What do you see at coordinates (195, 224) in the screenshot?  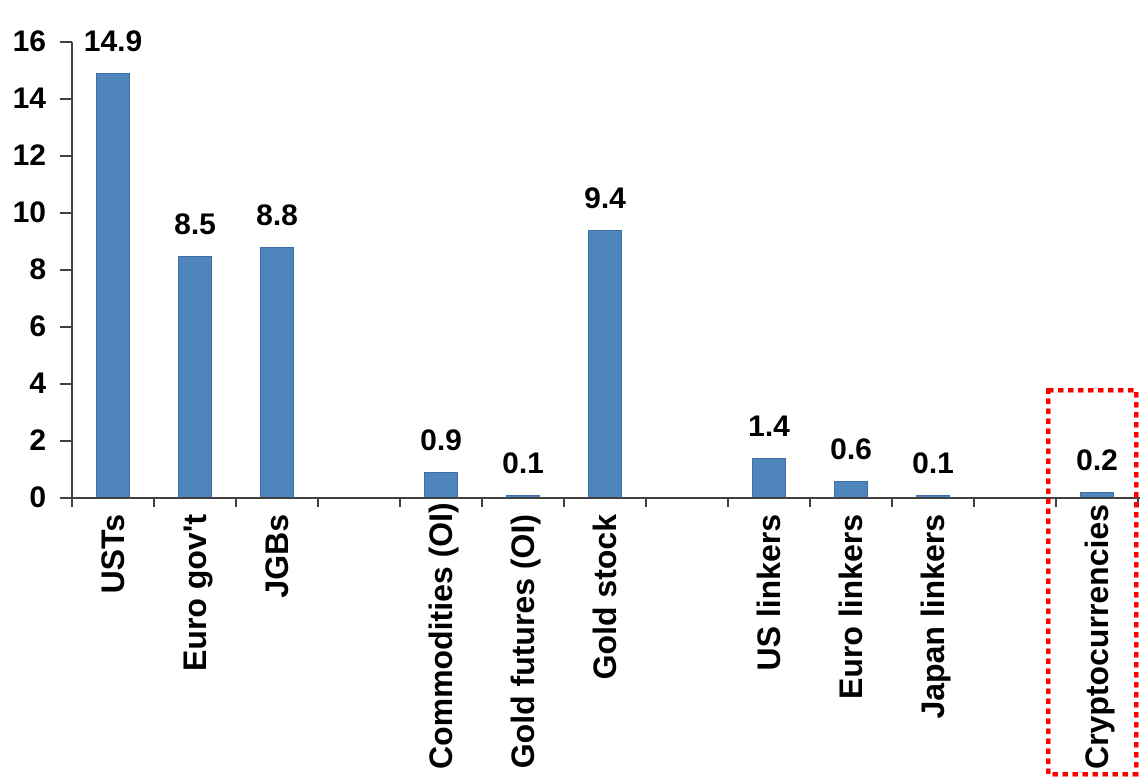 I see `value-label-euro-gov-t: 8.5` at bounding box center [195, 224].